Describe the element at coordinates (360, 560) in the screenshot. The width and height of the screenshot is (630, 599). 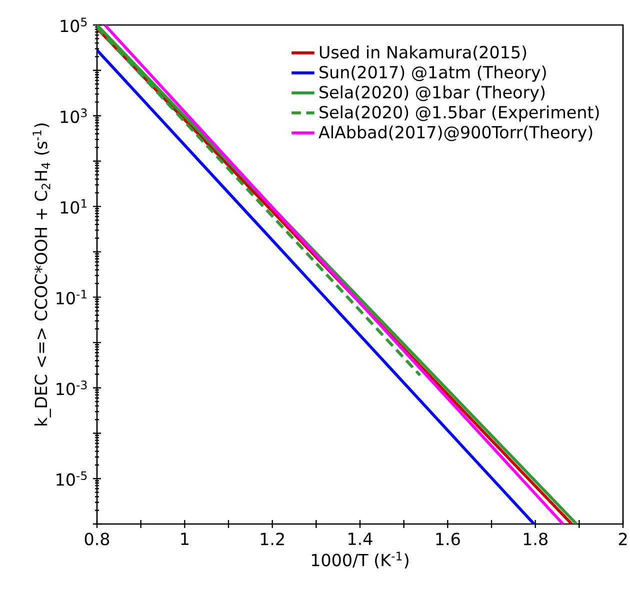
I see `x-axis-title: 1000/T (K$^{-1}$)` at that location.